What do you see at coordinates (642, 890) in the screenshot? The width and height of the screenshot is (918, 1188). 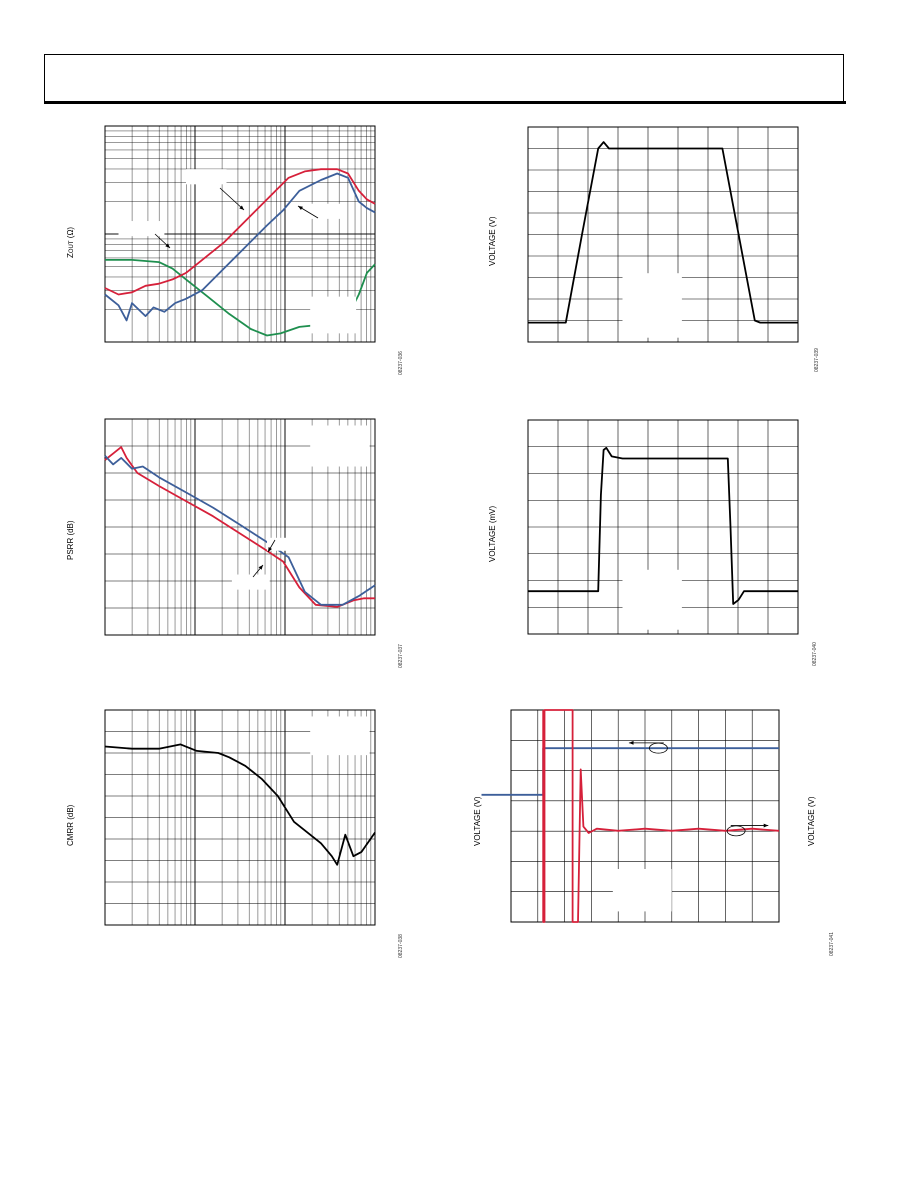 I see `settling-legend-box` at bounding box center [642, 890].